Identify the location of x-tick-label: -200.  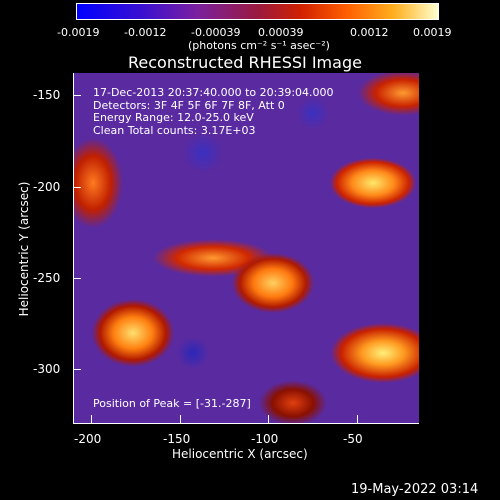
(88, 439).